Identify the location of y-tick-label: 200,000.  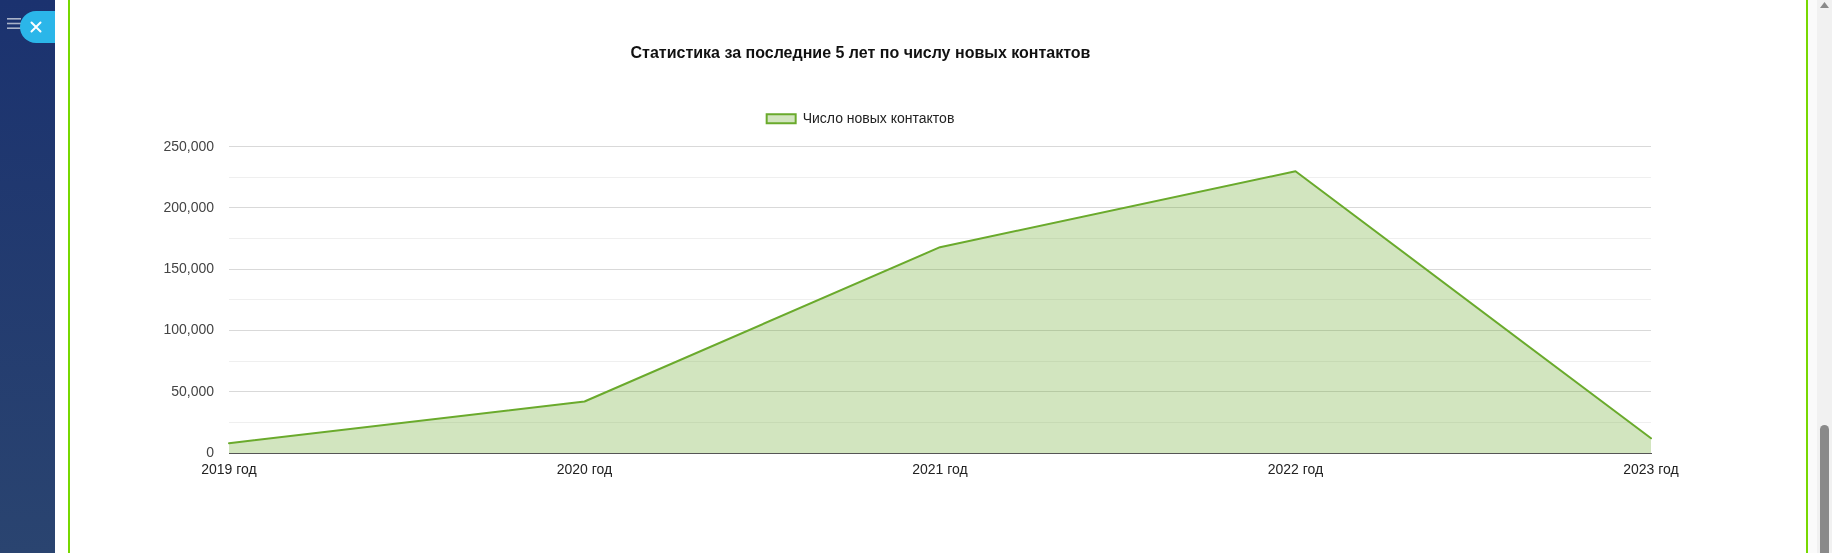
(189, 206).